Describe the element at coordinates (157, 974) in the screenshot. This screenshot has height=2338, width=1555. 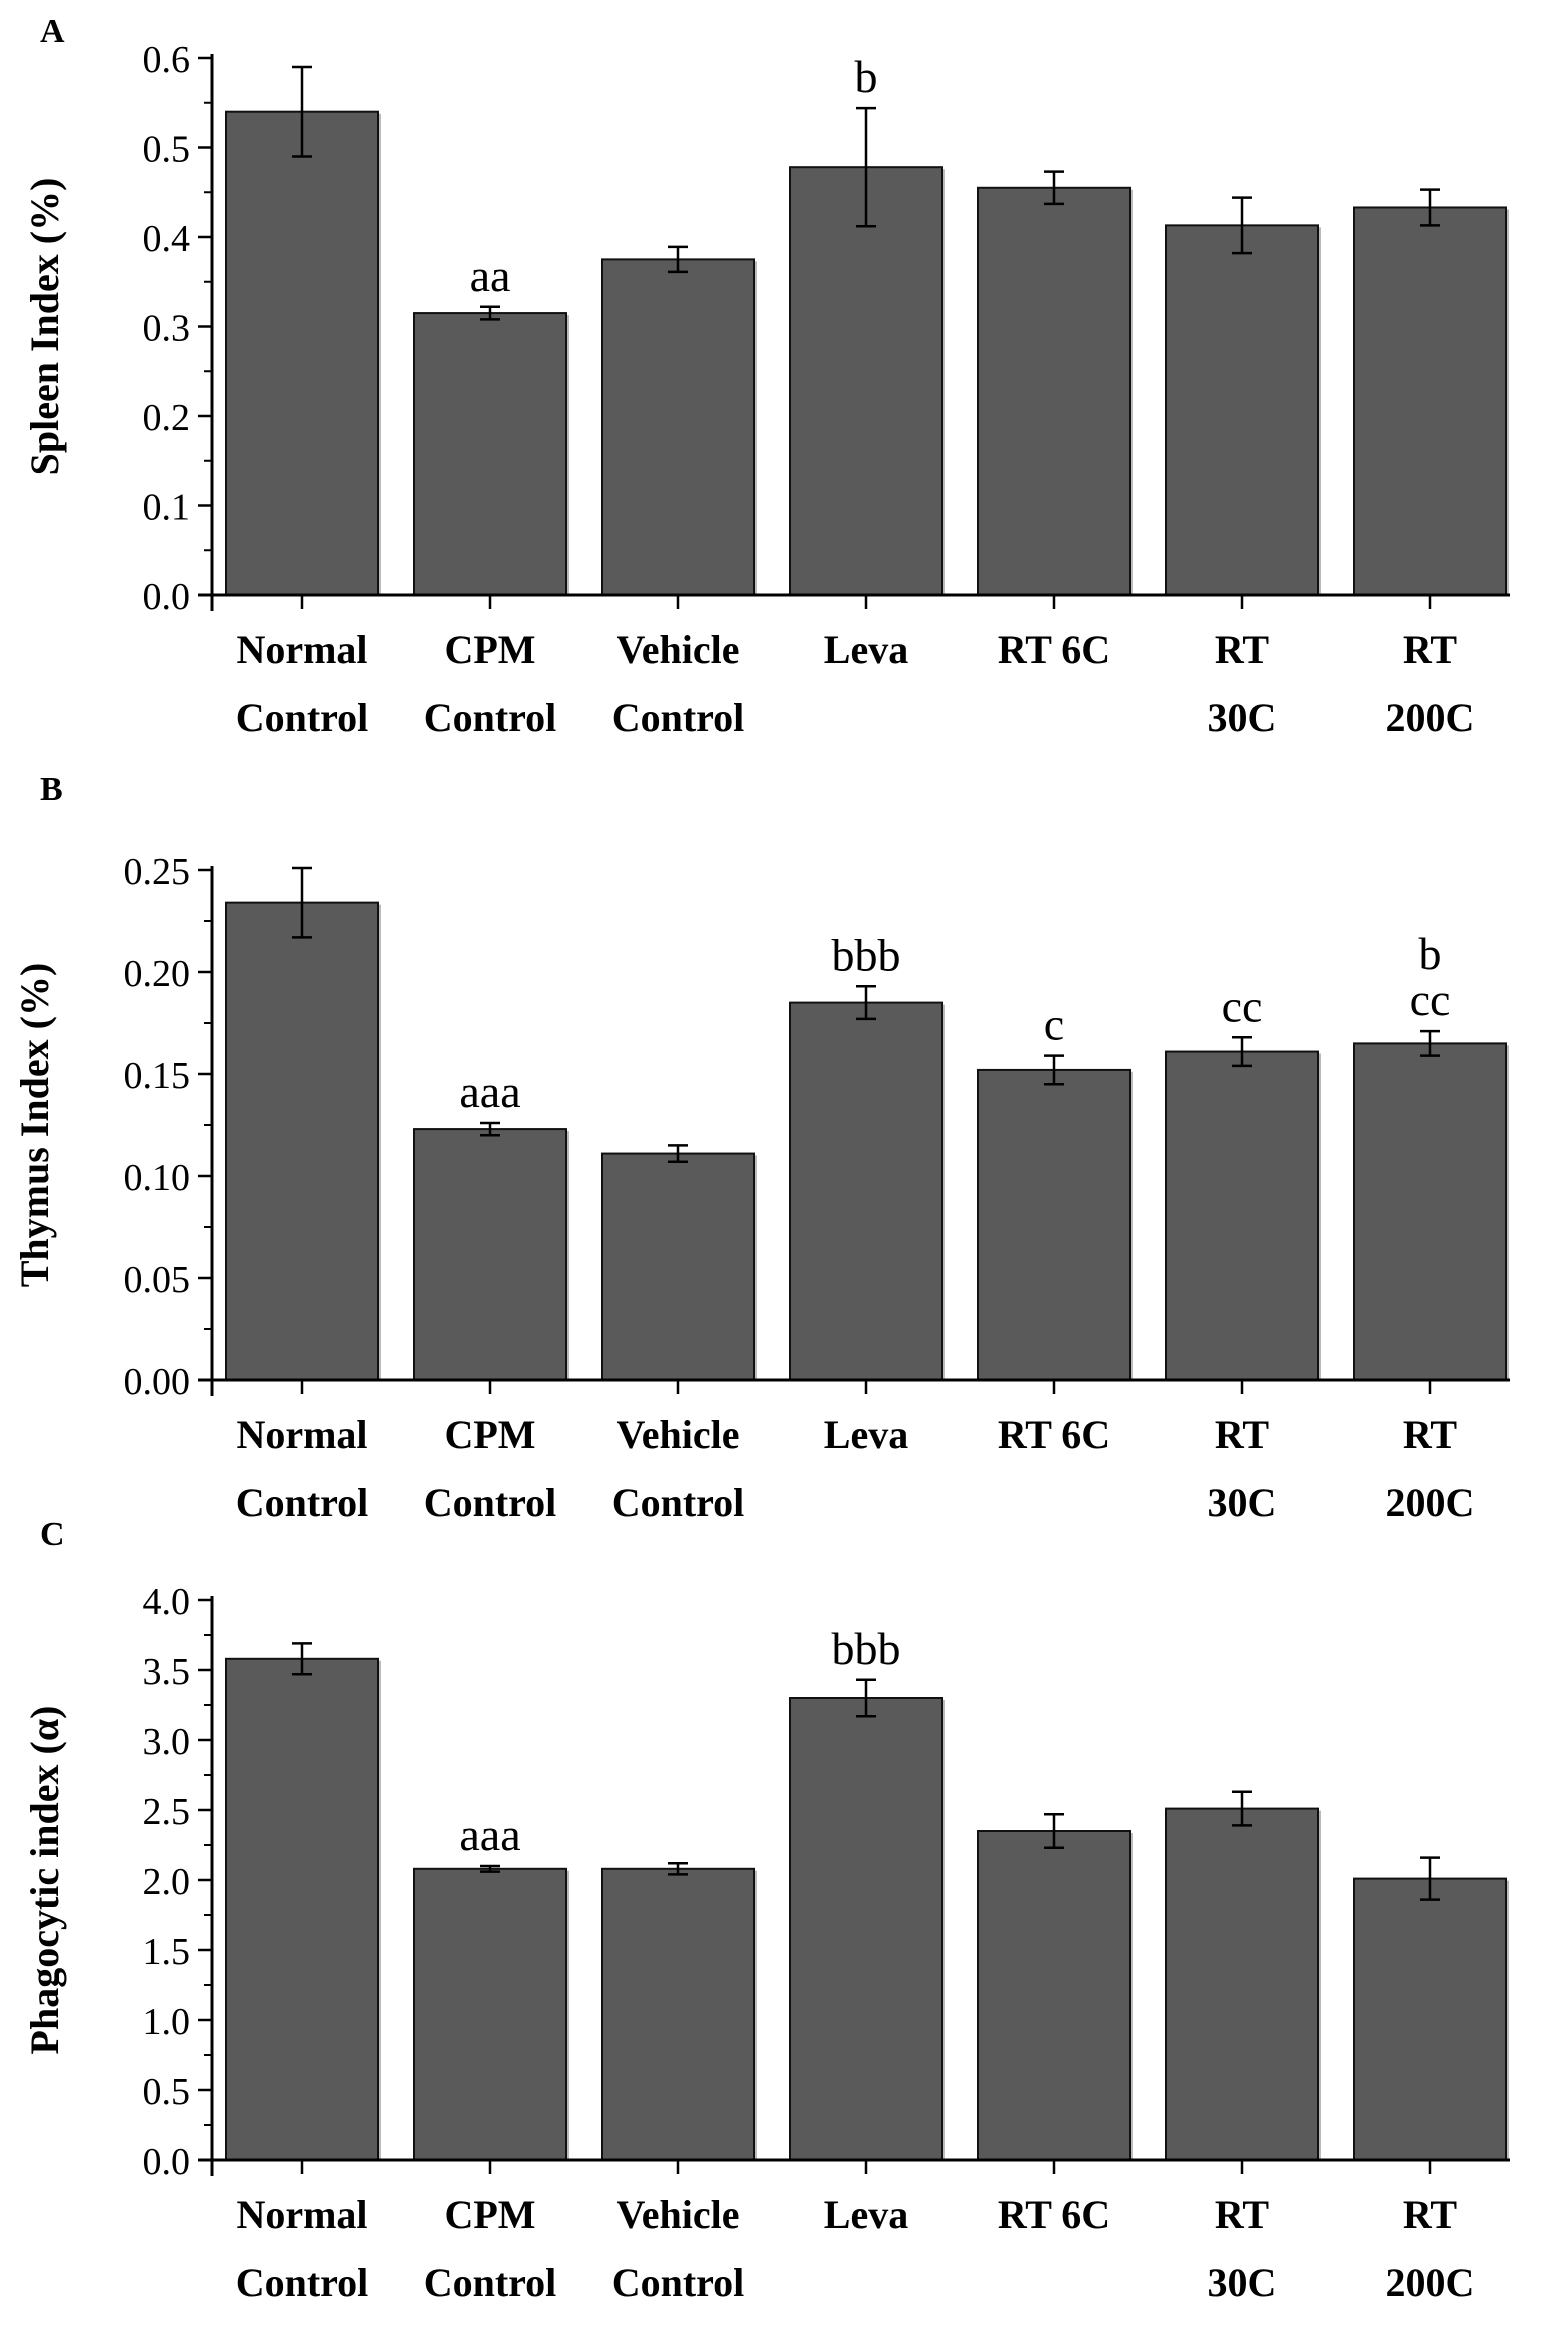
I see `y-tick-label: 0.20` at that location.